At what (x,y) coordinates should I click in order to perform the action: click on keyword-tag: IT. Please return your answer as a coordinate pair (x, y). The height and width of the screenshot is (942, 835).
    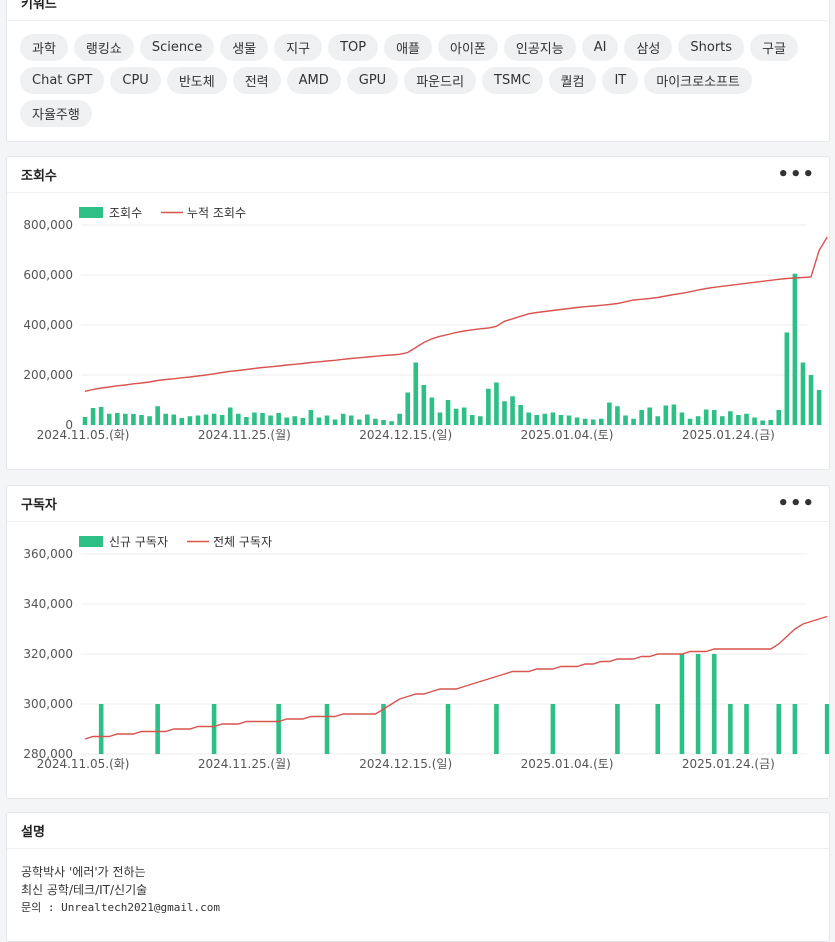
    Looking at the image, I should click on (620, 80).